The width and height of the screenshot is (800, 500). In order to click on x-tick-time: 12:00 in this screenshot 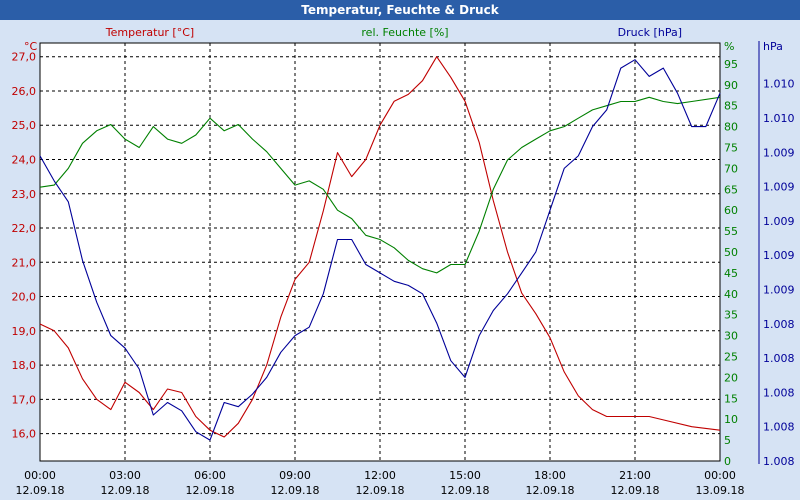, I will do `click(380, 475)`.